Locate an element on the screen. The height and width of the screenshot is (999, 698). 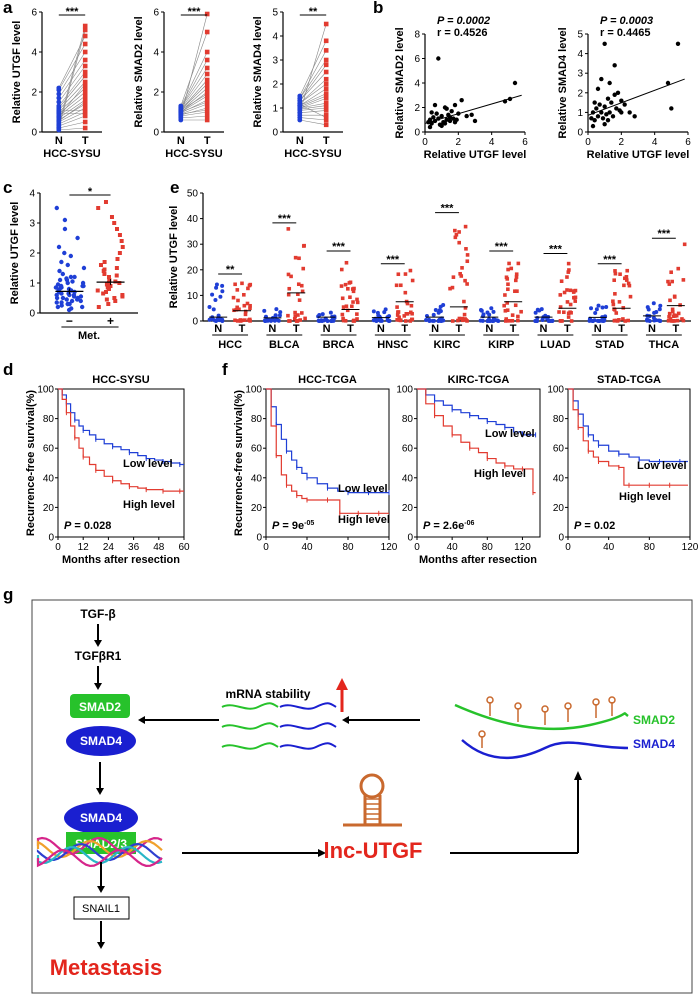
x-tick-label: − is located at coordinates (69, 321).